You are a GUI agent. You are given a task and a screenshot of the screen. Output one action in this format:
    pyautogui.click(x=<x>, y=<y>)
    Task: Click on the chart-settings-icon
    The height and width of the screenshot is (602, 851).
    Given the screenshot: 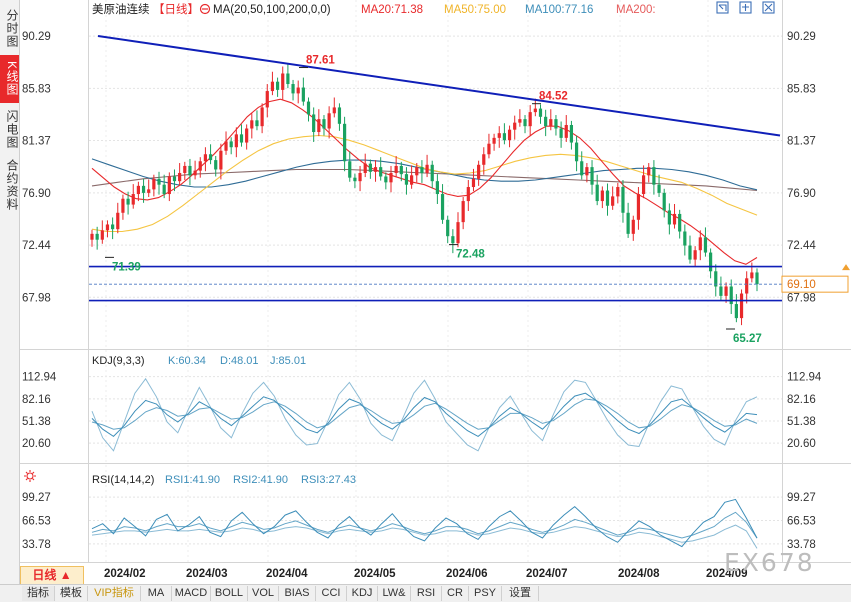 What is the action you would take?
    pyautogui.click(x=205, y=9)
    